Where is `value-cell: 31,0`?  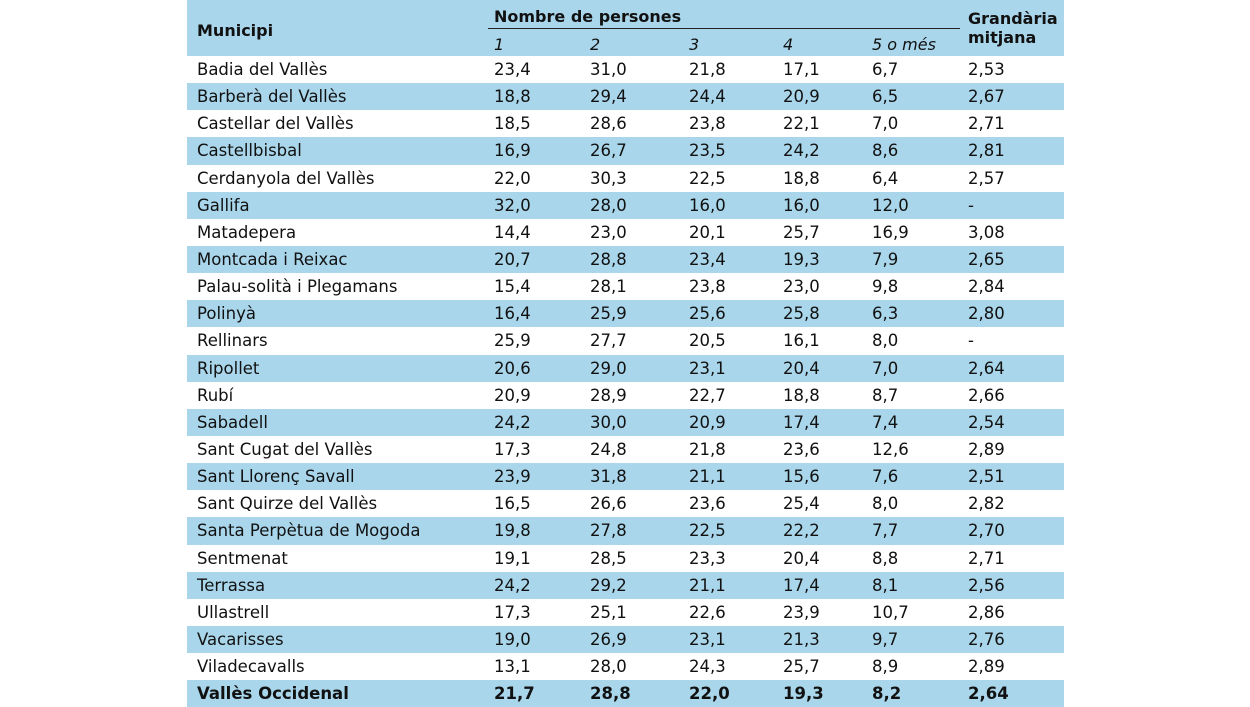 value-cell: 31,0 is located at coordinates (608, 69).